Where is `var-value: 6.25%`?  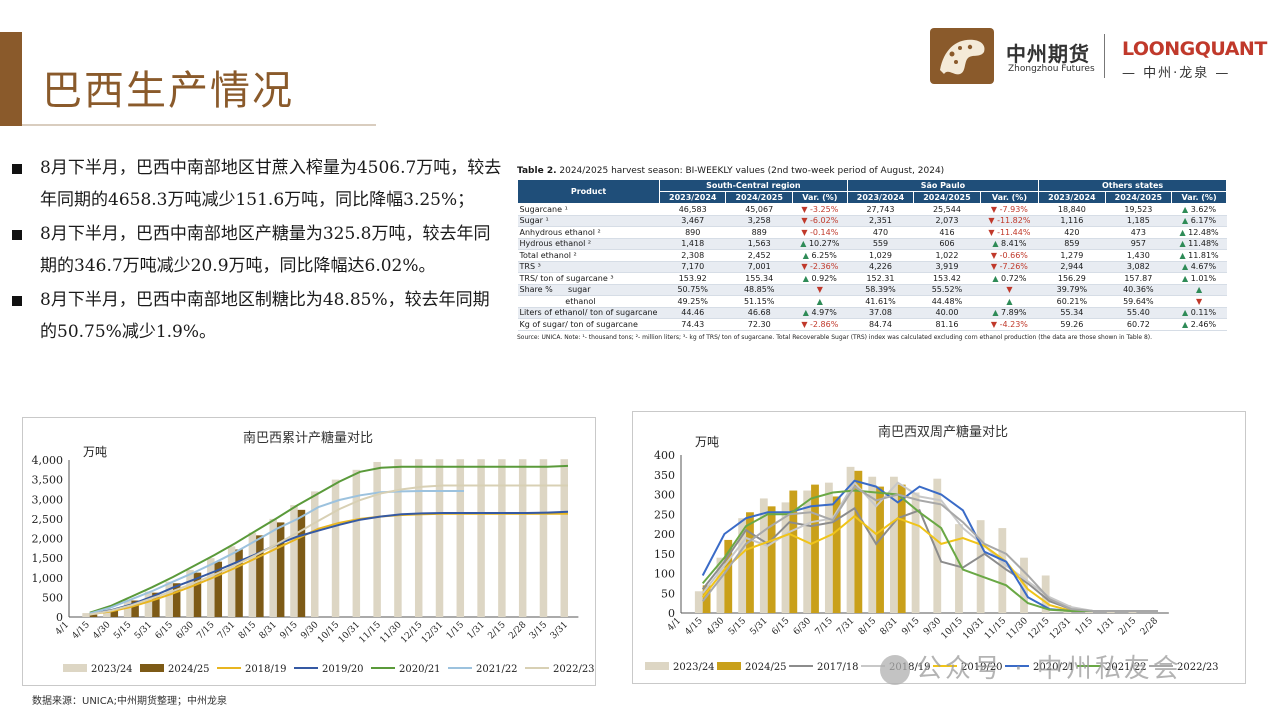 var-value: 6.25% is located at coordinates (824, 255).